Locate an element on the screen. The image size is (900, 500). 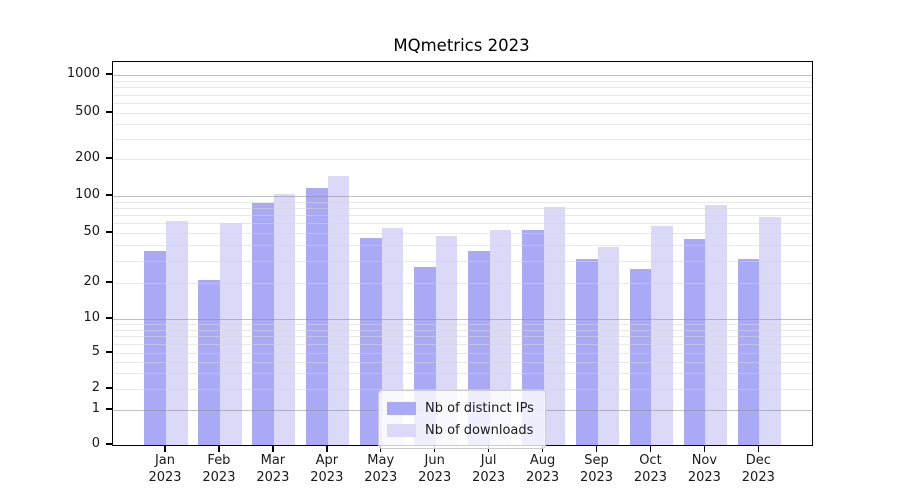
legend-item-distinct-ips: Nb of distinct IPs is located at coordinates (461, 408).